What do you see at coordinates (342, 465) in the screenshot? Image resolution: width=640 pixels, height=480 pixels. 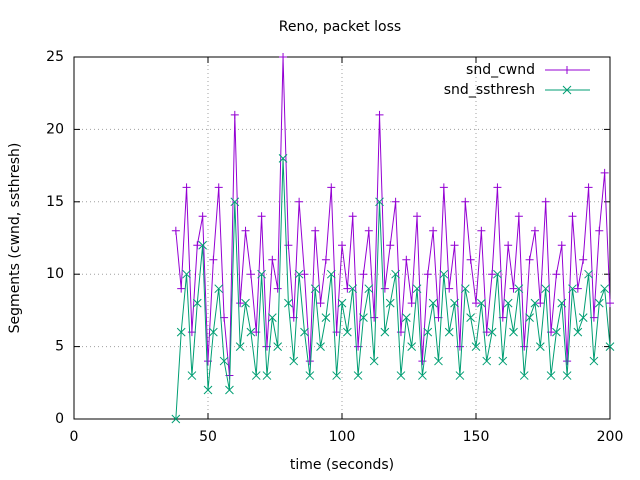 I see `x-axis-label: time (seconds)` at bounding box center [342, 465].